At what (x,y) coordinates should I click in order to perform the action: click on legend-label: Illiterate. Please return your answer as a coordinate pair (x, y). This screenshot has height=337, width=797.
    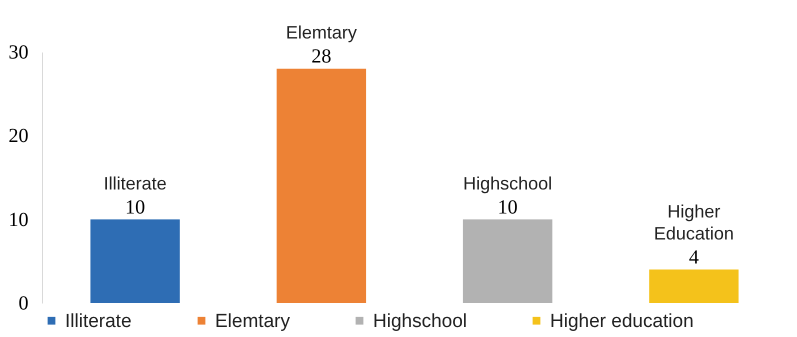
    Looking at the image, I should click on (98, 321).